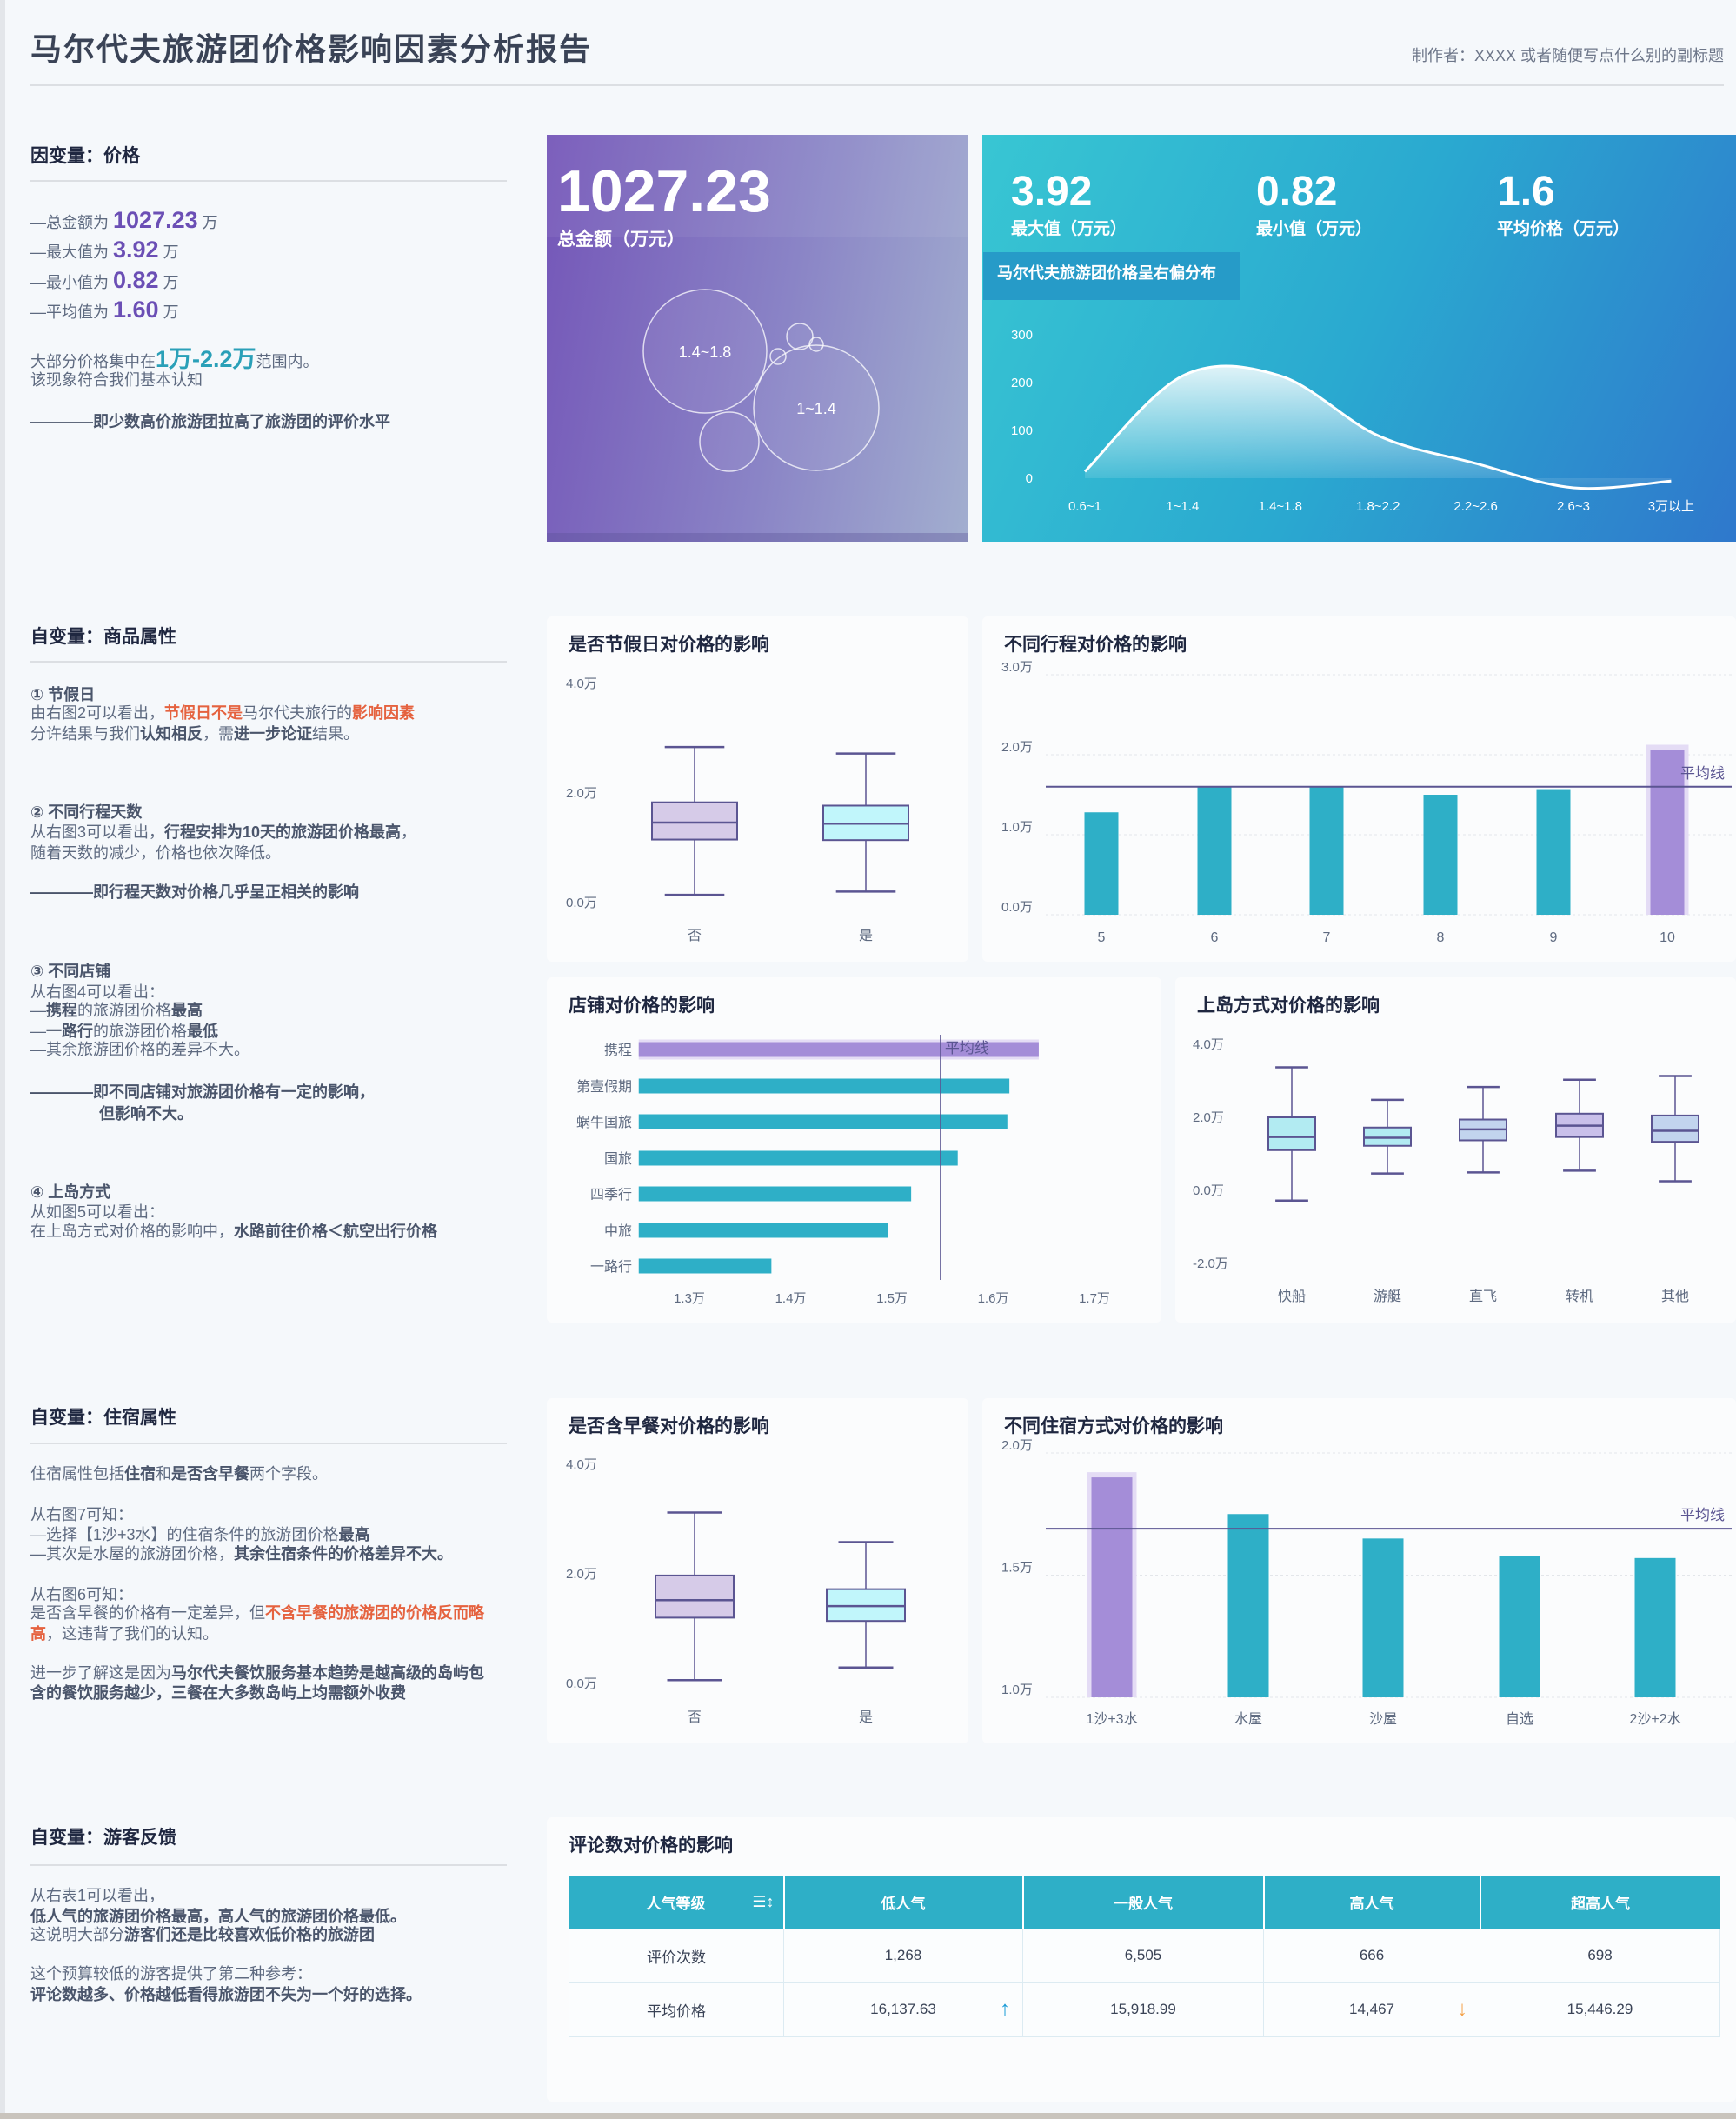  I want to click on text-segment: —, so click(38, 1031).